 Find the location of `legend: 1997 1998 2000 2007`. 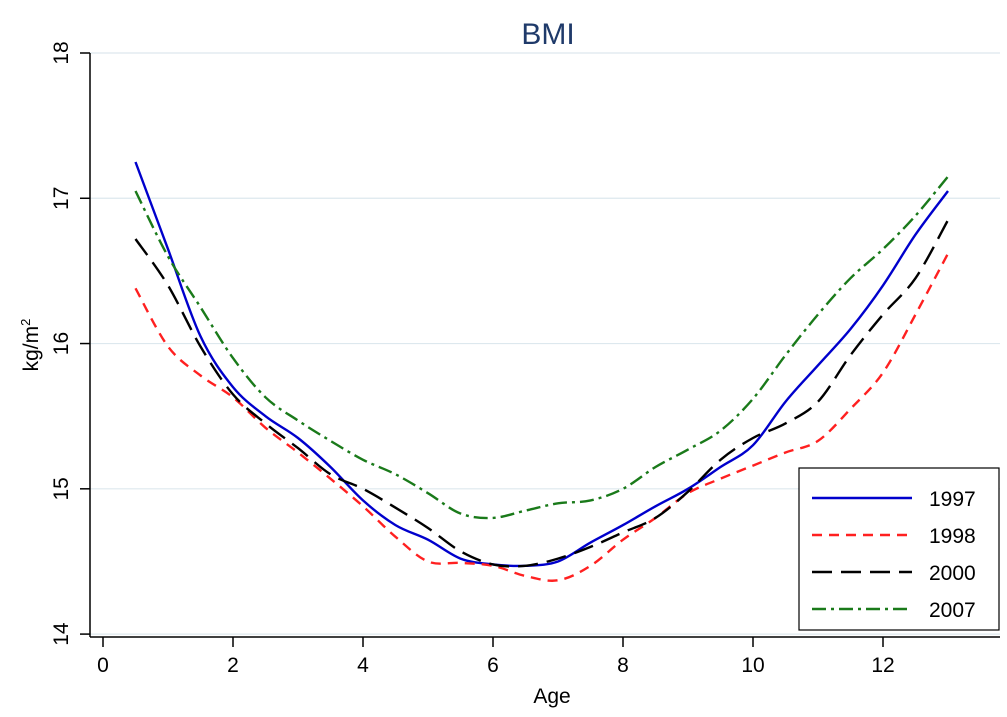

legend: 1997 1998 2000 2007 is located at coordinates (899, 549).